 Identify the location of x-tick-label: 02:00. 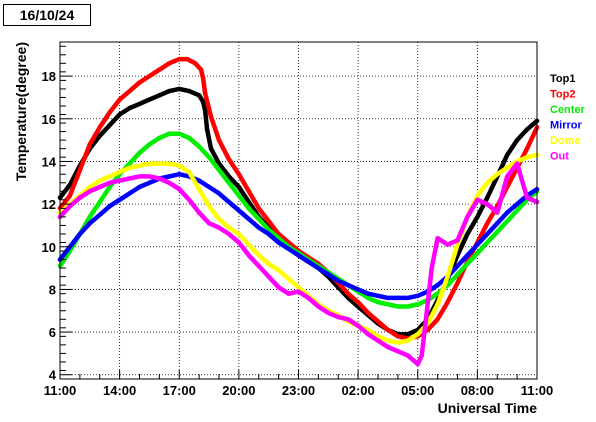
(358, 390).